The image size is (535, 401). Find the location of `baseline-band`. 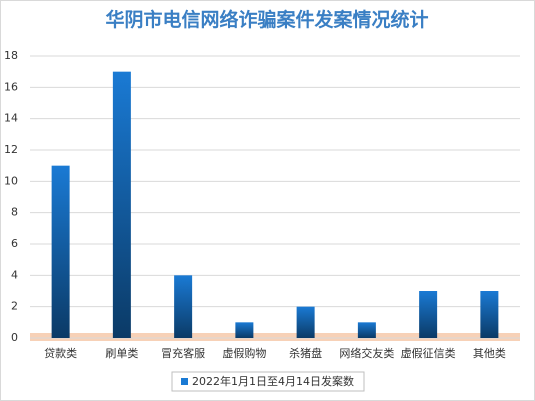

baseline-band is located at coordinates (275, 337).